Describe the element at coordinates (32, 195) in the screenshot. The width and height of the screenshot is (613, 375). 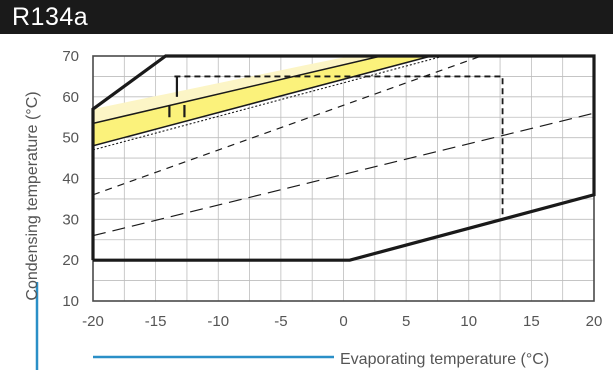
I see `y-axis-label: Condensing temperature (°C)` at that location.